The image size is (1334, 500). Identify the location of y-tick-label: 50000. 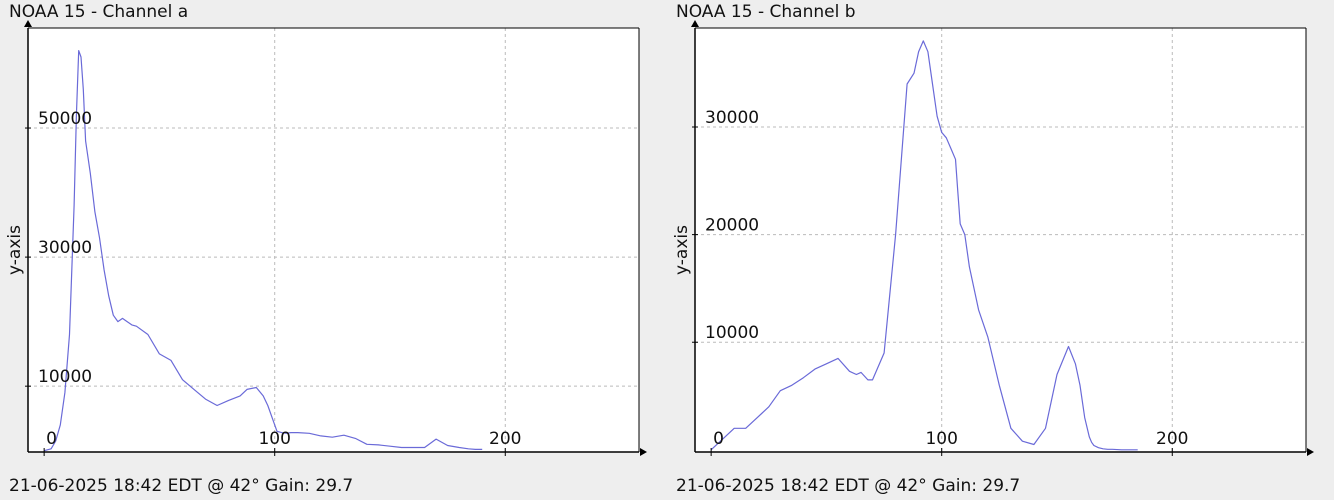
(65, 119).